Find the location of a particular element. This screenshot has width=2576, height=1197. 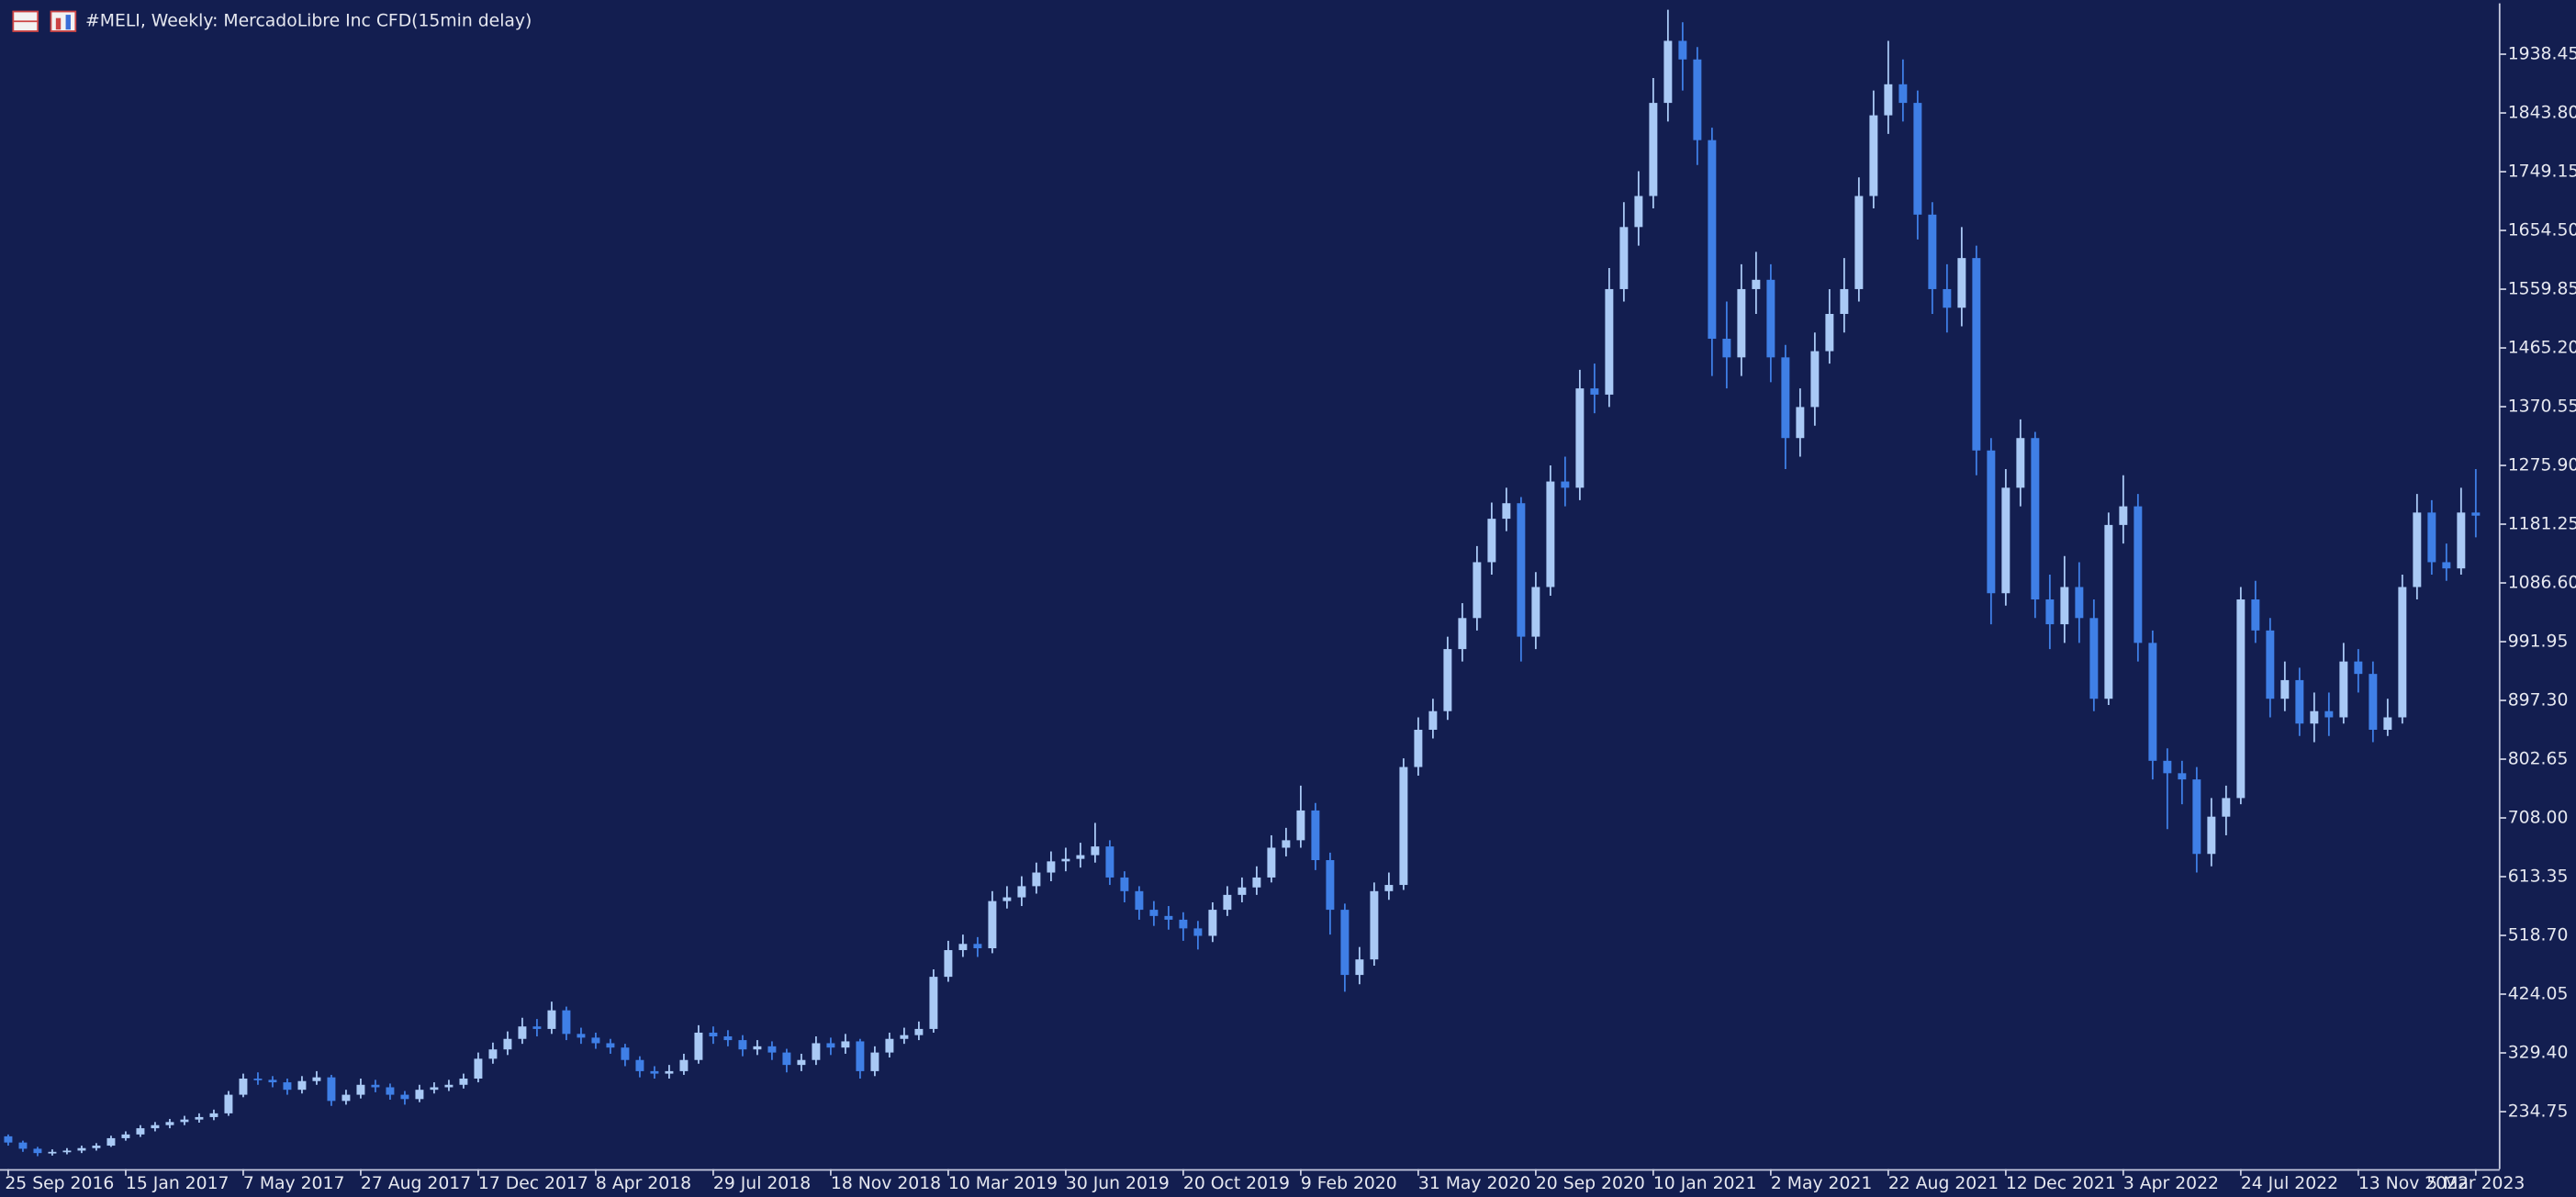

y-tick-label: 329.40 is located at coordinates (2538, 1053).